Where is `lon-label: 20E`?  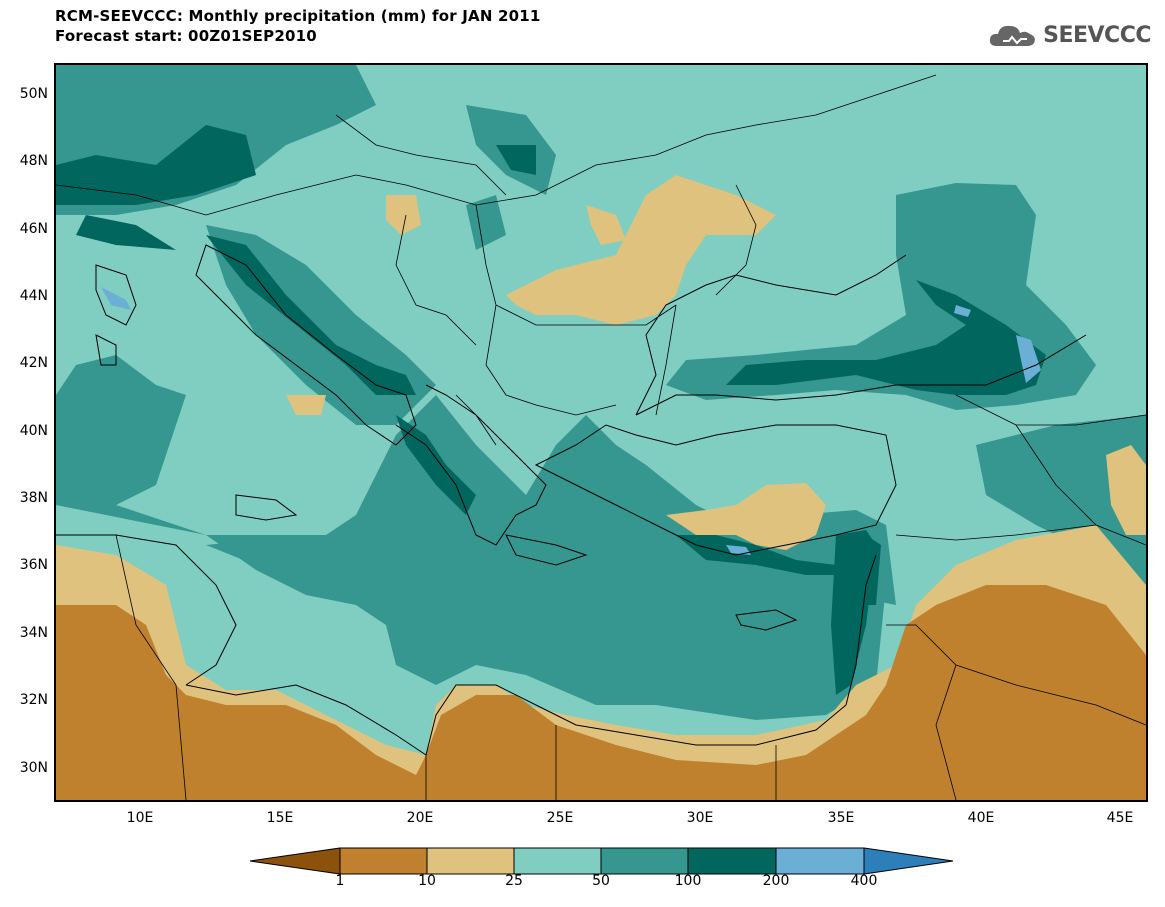
lon-label: 20E is located at coordinates (420, 818).